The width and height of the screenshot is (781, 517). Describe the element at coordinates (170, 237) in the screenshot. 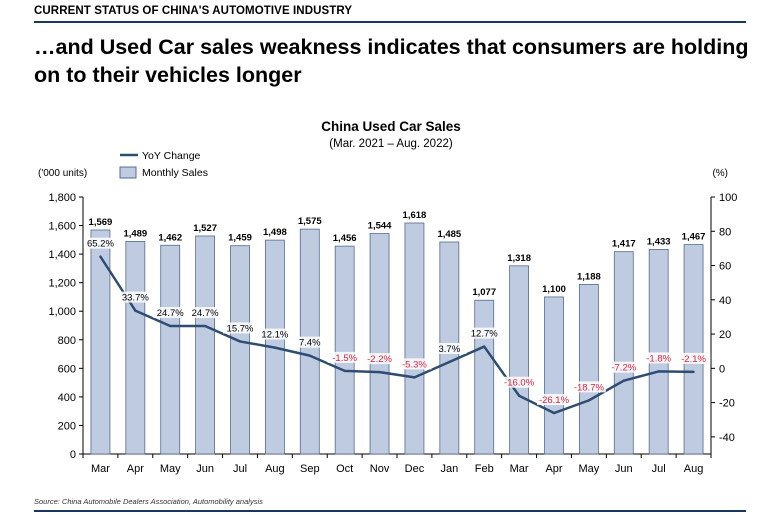

I see `bar-value-label: 1,462` at that location.